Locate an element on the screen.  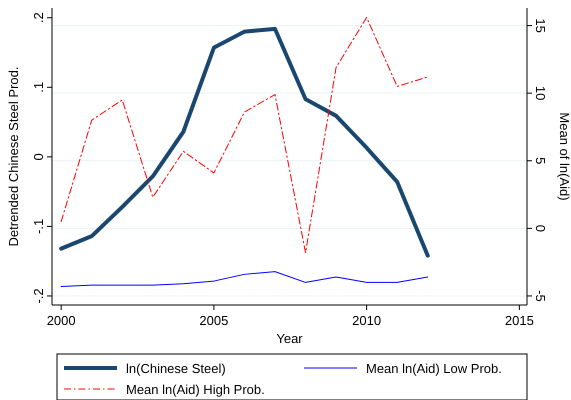
y2-tick-label: 15 is located at coordinates (540, 25).